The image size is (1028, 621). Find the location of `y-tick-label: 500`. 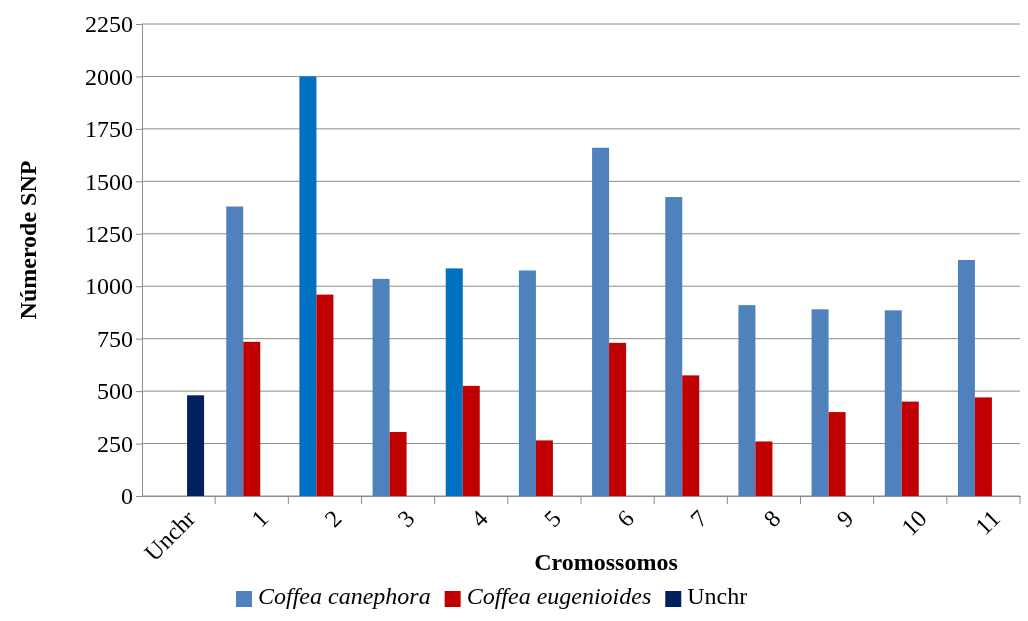

y-tick-label: 500 is located at coordinates (115, 391).